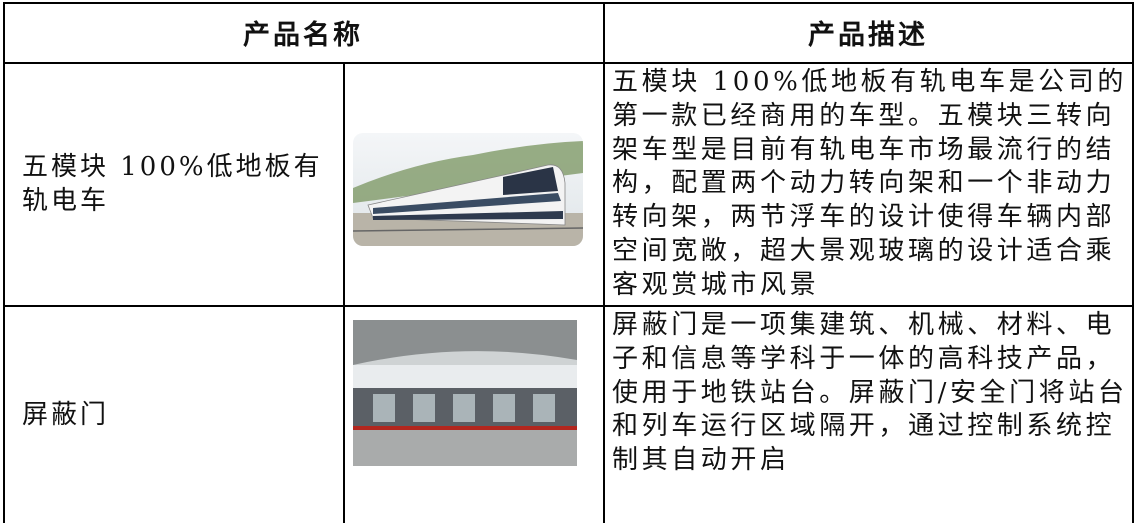  What do you see at coordinates (172, 184) in the screenshot?
I see `product-name-text: 五模块 100%低地板有轨电车` at bounding box center [172, 184].